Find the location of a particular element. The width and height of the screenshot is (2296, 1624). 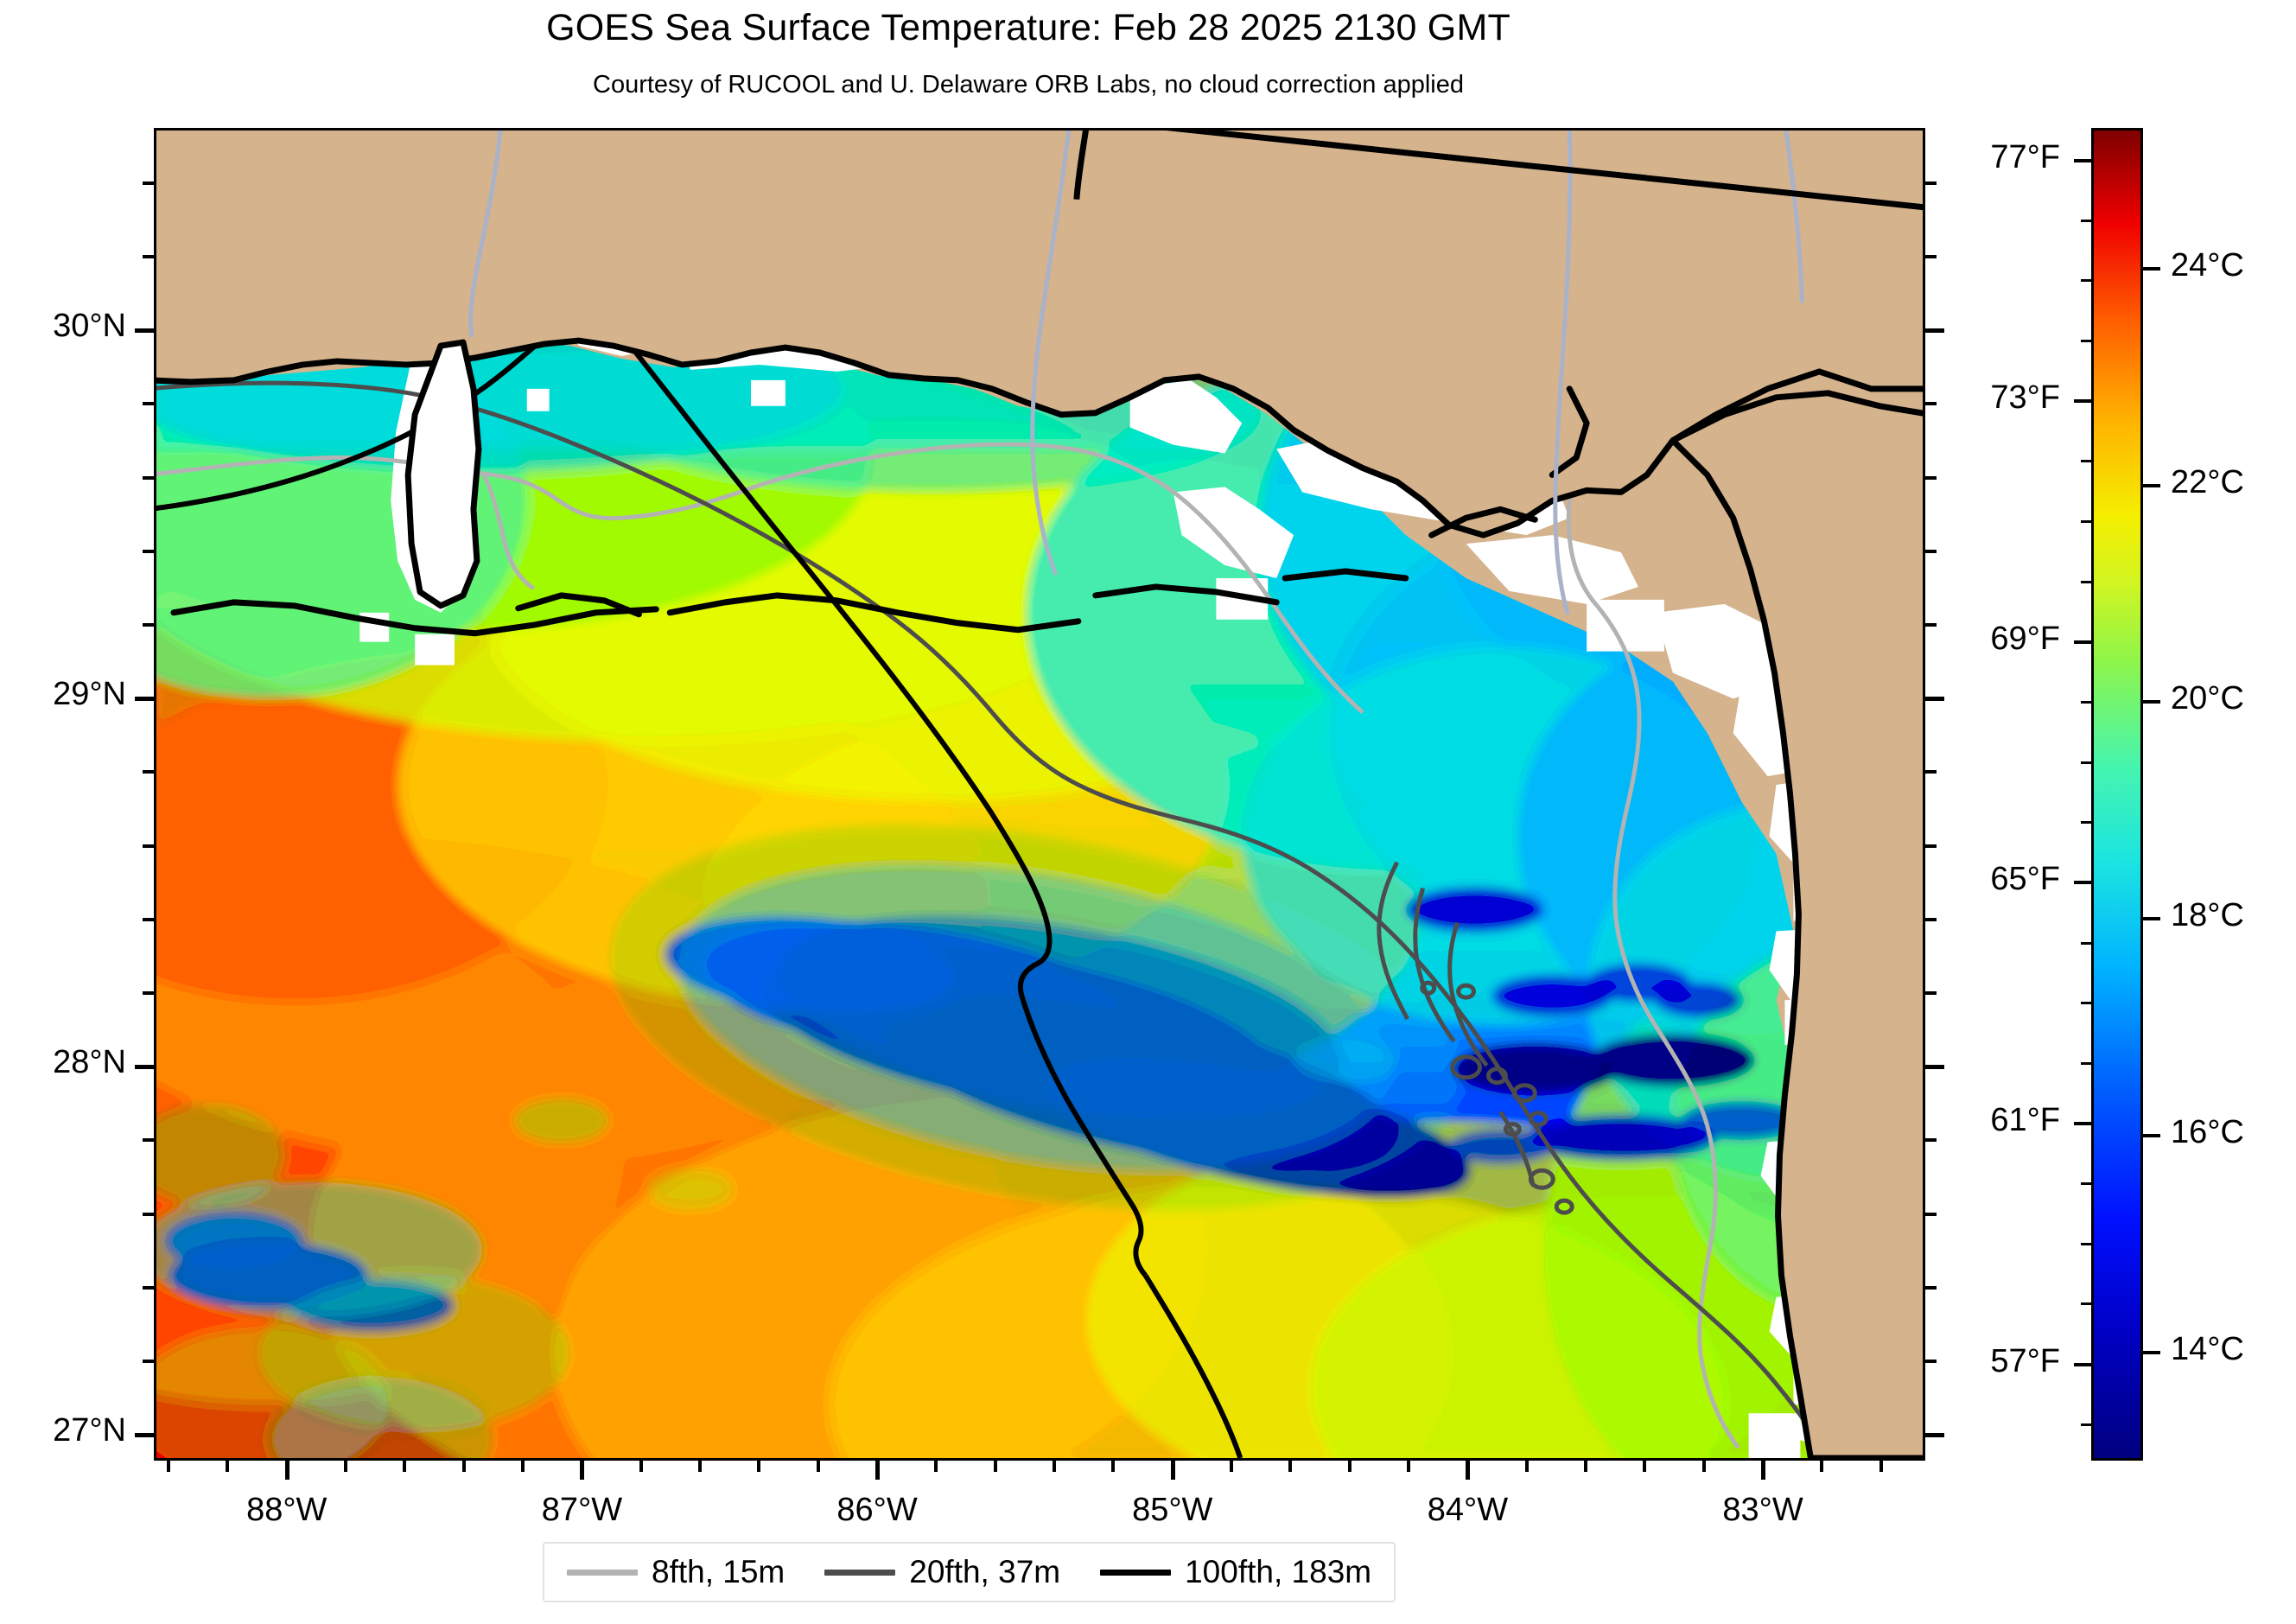

x-tick-label: 86°W is located at coordinates (877, 1510).